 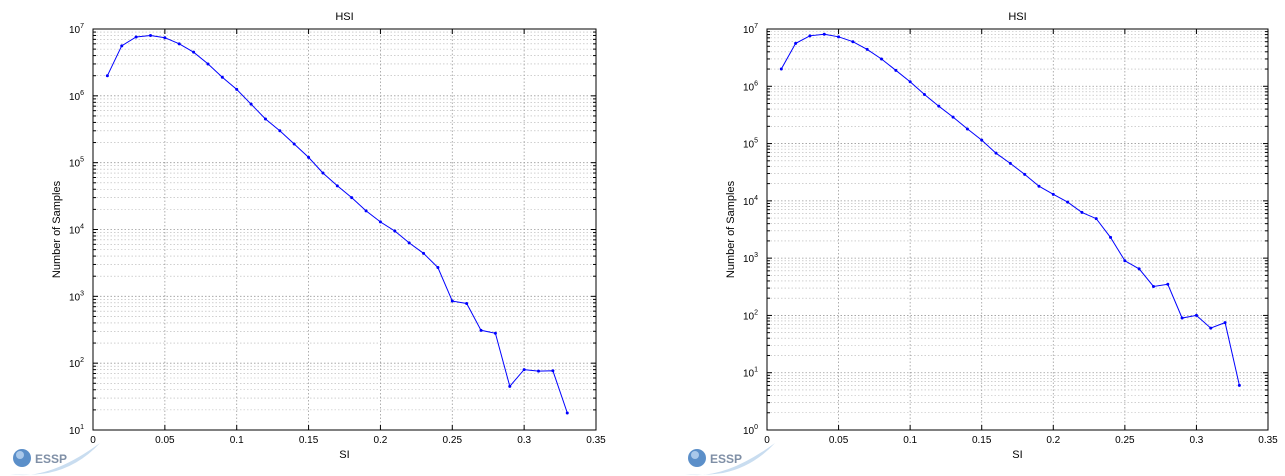 What do you see at coordinates (237, 440) in the screenshot?
I see `x-tick-label: 0.1` at bounding box center [237, 440].